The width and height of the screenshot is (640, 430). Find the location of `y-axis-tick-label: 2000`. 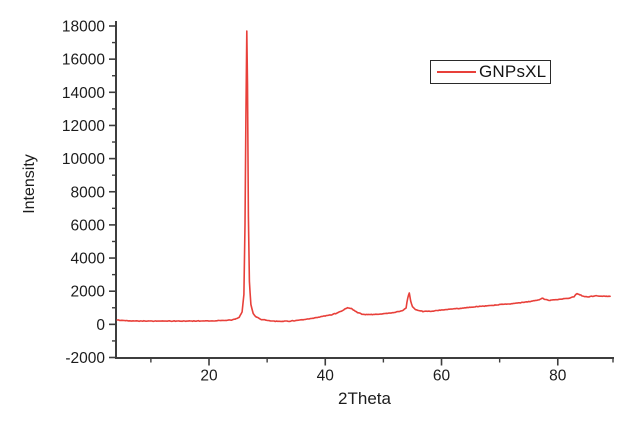

y-axis-tick-label: 2000 is located at coordinates (88, 292).